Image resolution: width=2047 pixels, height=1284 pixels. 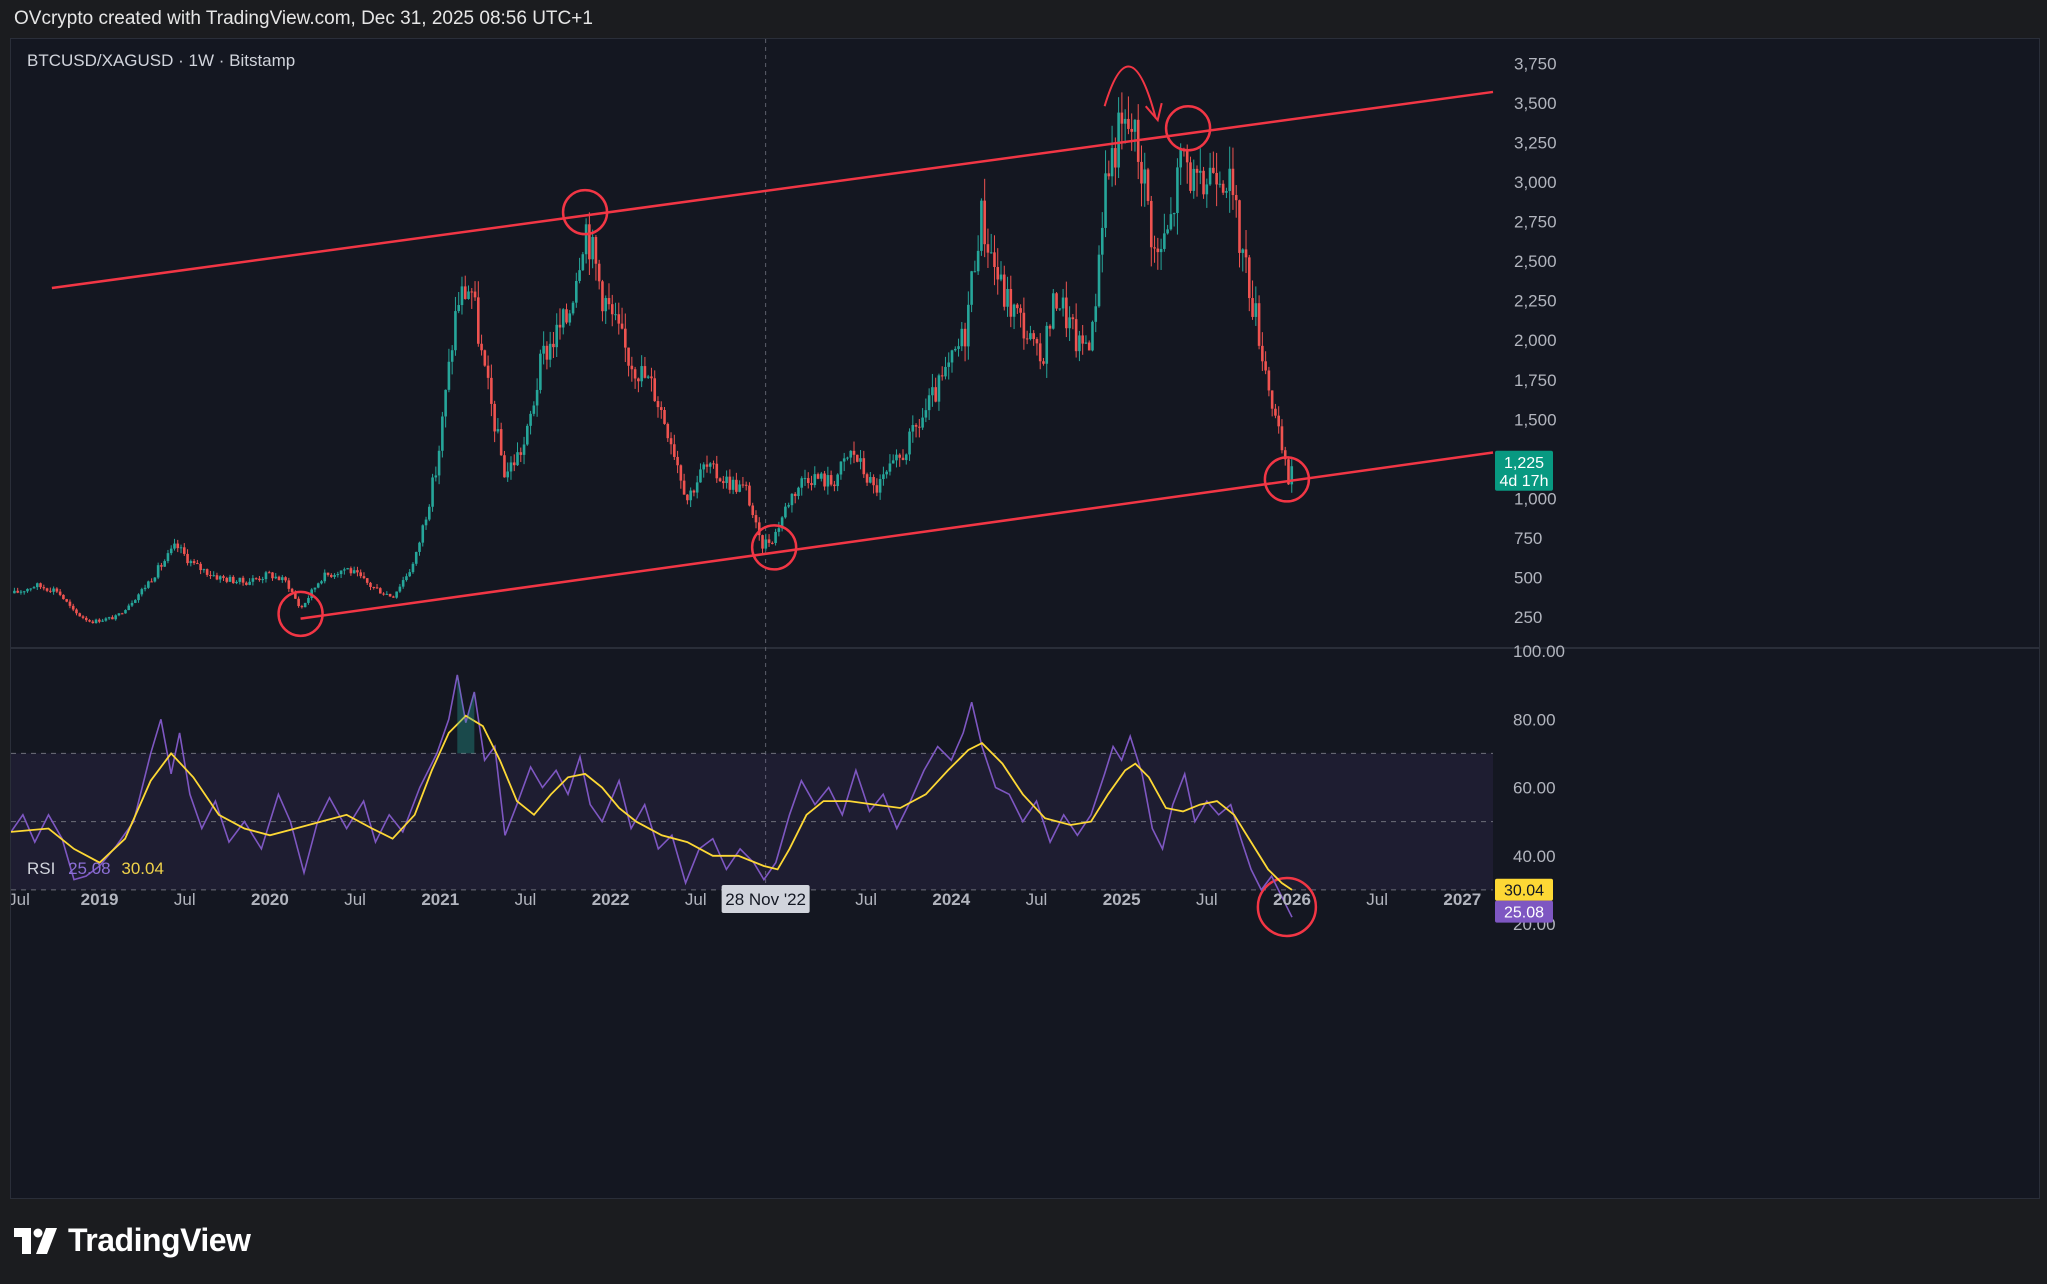 I want to click on rsi-ma-value: 30.04, so click(x=142, y=868).